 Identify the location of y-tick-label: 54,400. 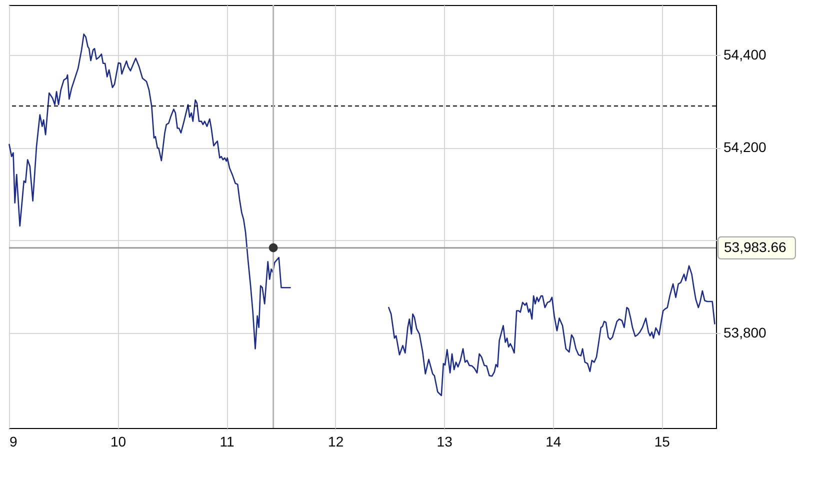
(745, 54).